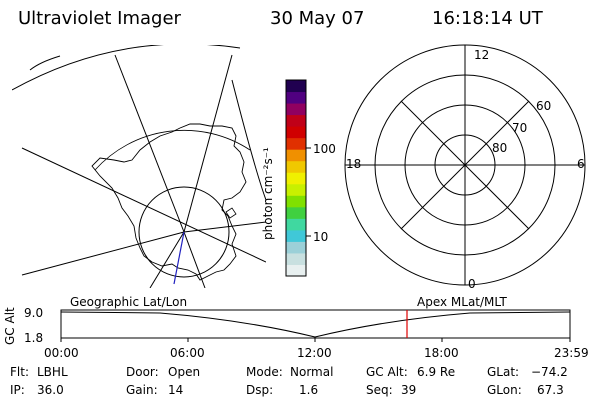 This screenshot has width=600, height=400. Describe the element at coordinates (500, 148) in the screenshot. I see `lat-label-80: 80` at that location.